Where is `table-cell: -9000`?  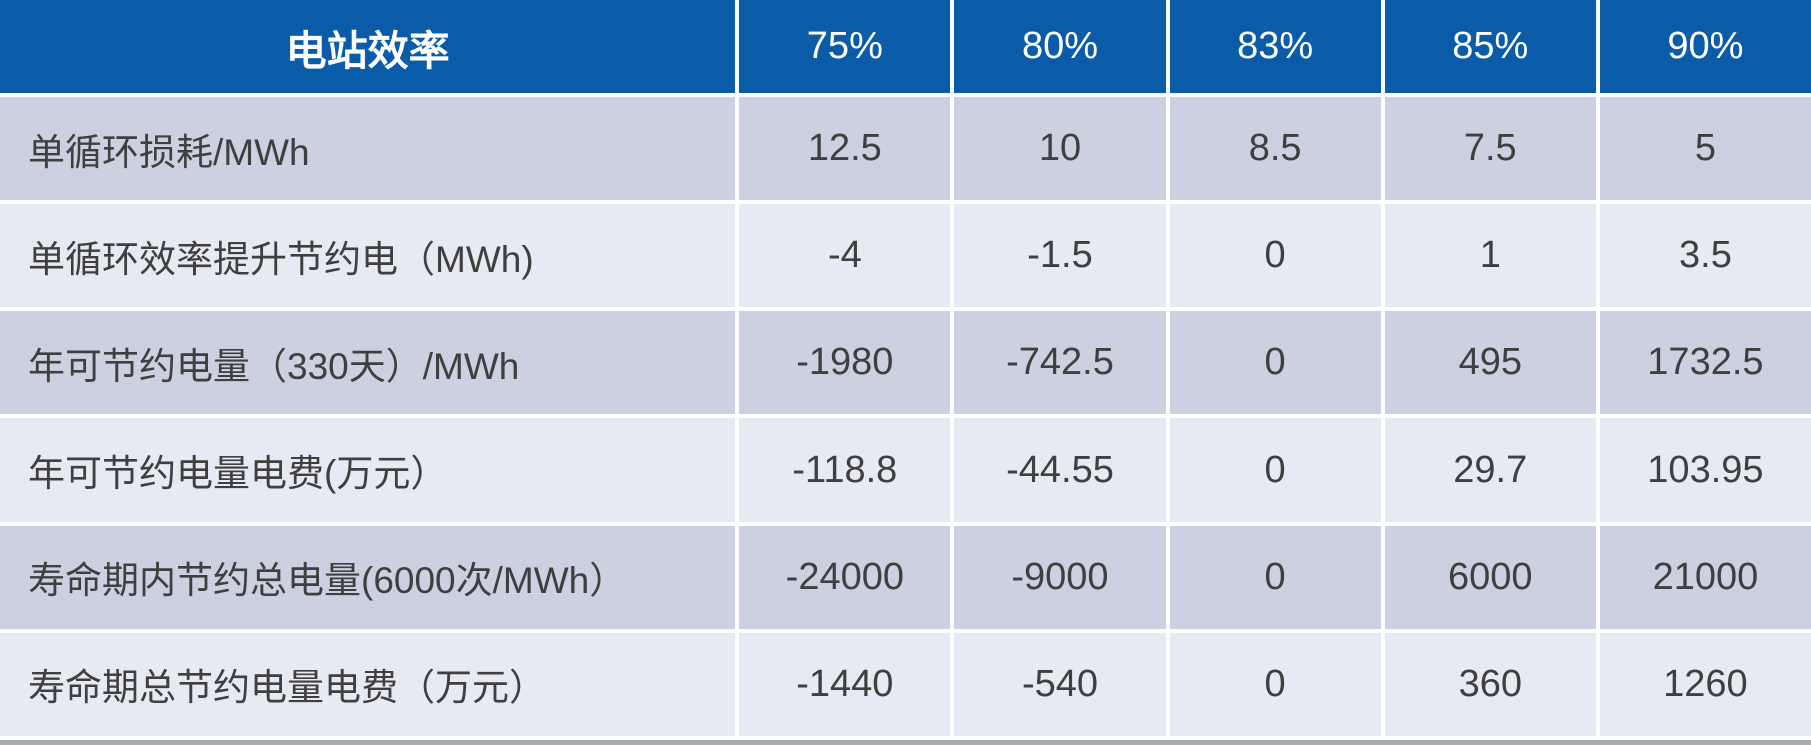
table-cell: -9000 is located at coordinates (1060, 577).